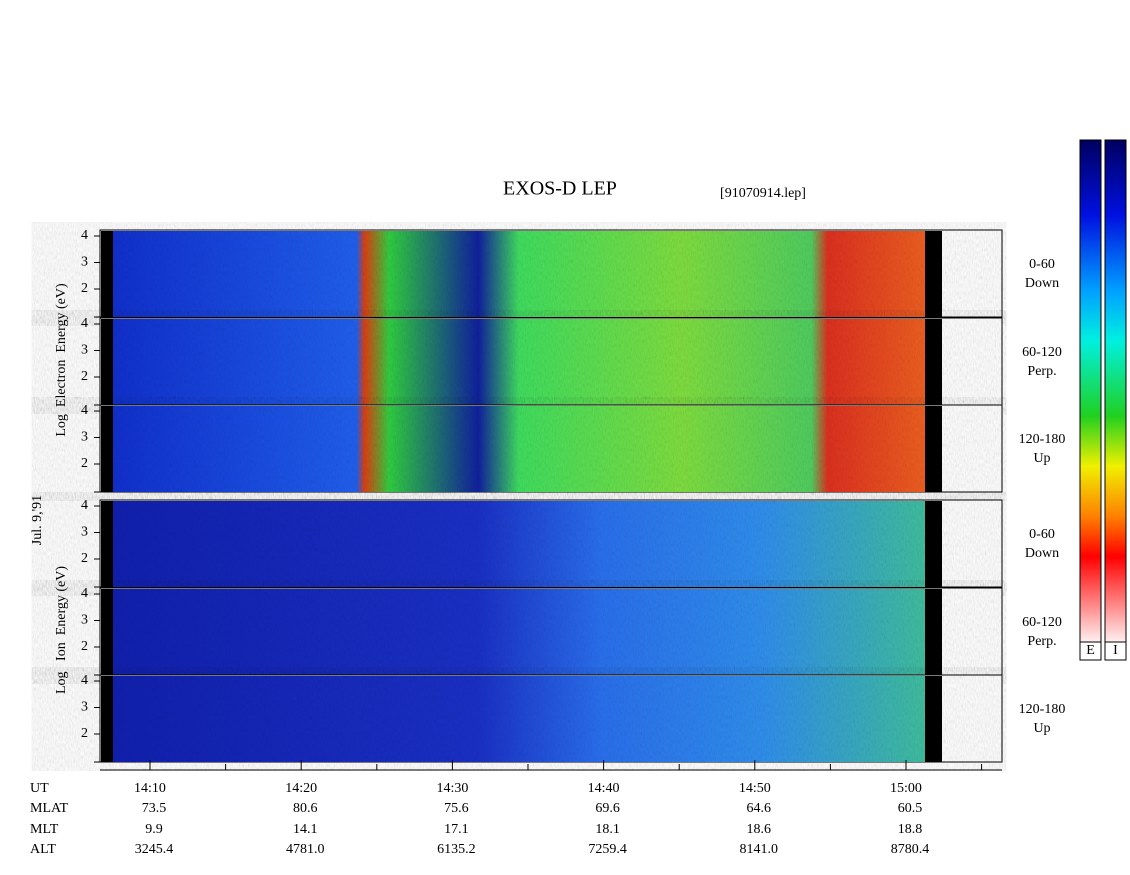 This screenshot has height=875, width=1130. I want to click on color-bar-label: E, so click(1090, 650).